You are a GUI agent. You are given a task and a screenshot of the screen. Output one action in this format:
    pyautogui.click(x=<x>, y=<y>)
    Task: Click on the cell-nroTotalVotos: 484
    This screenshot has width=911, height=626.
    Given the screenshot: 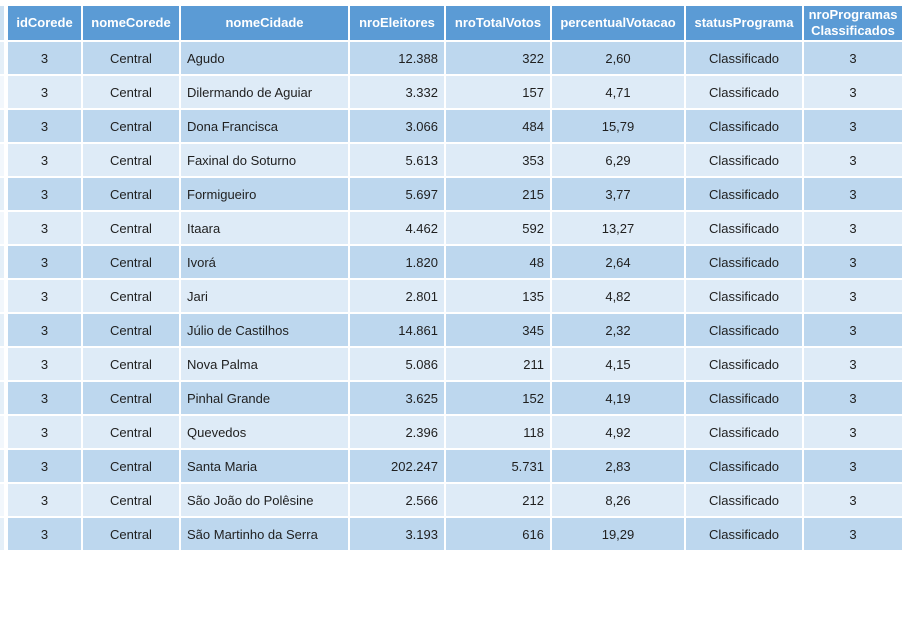 What is the action you would take?
    pyautogui.click(x=498, y=126)
    